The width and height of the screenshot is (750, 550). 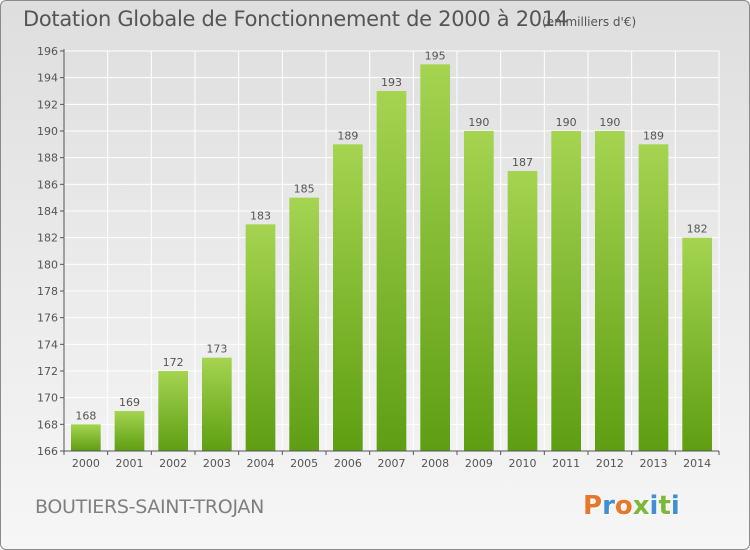 What do you see at coordinates (435, 258) in the screenshot?
I see `bar-2008` at bounding box center [435, 258].